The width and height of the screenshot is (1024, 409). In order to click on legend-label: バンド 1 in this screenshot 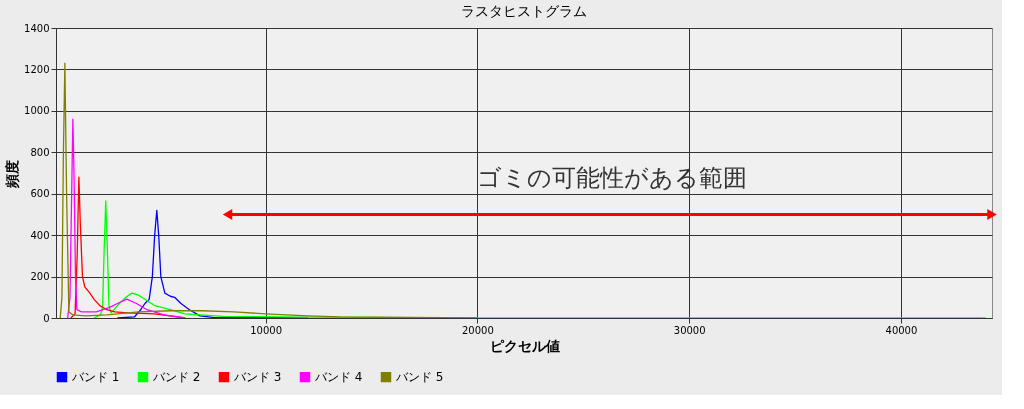, I will do `click(95, 377)`.